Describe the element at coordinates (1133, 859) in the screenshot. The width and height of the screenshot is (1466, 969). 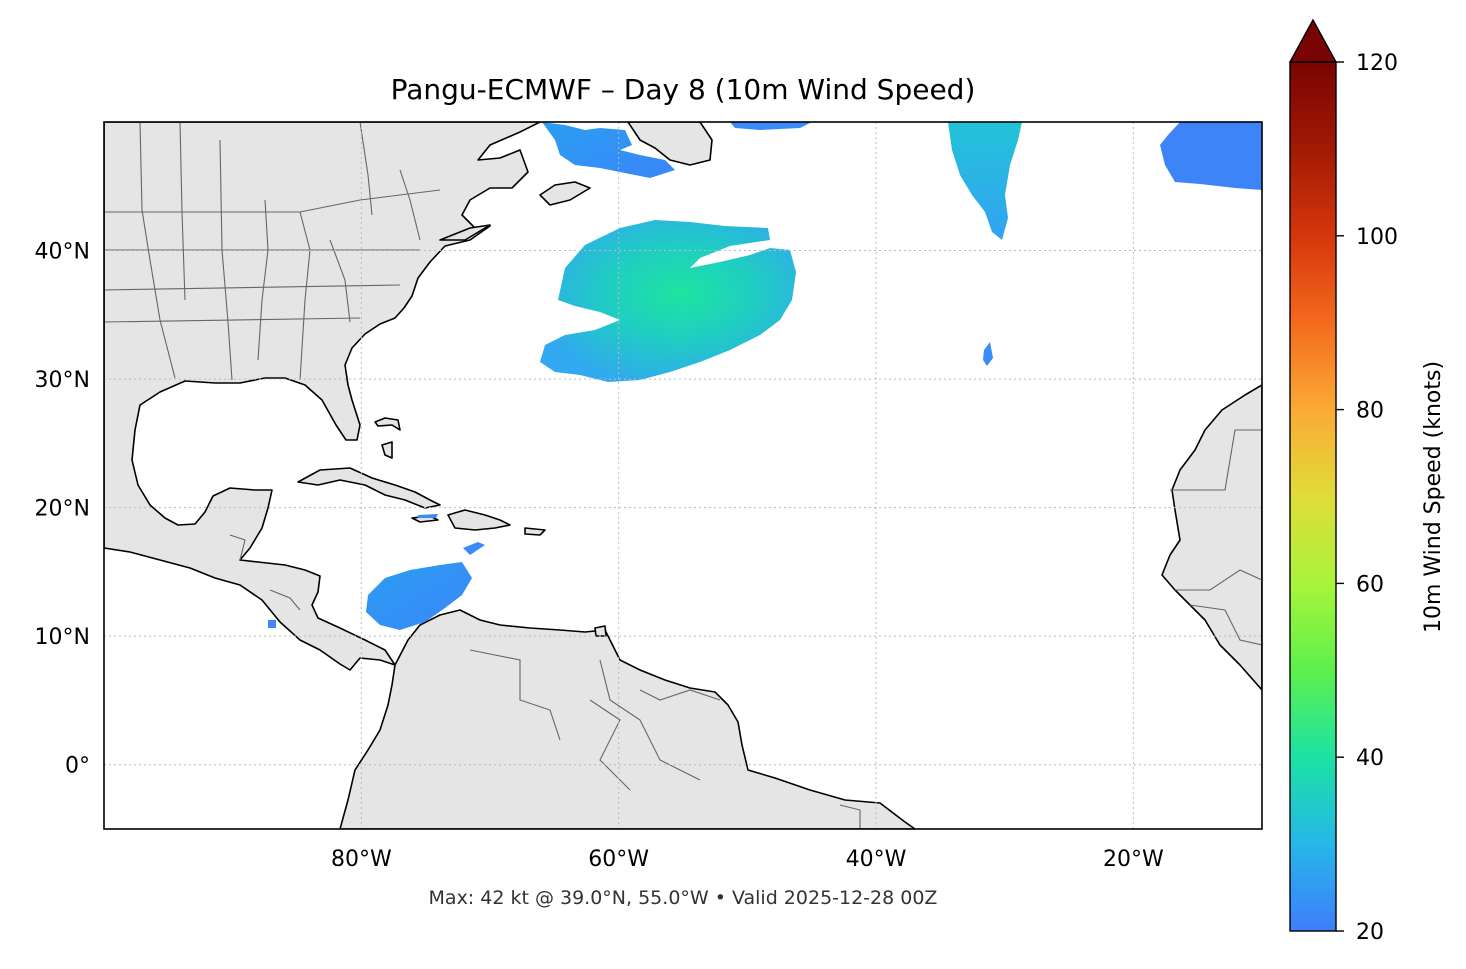
I see `lon-tick-label-3: 20°W` at that location.